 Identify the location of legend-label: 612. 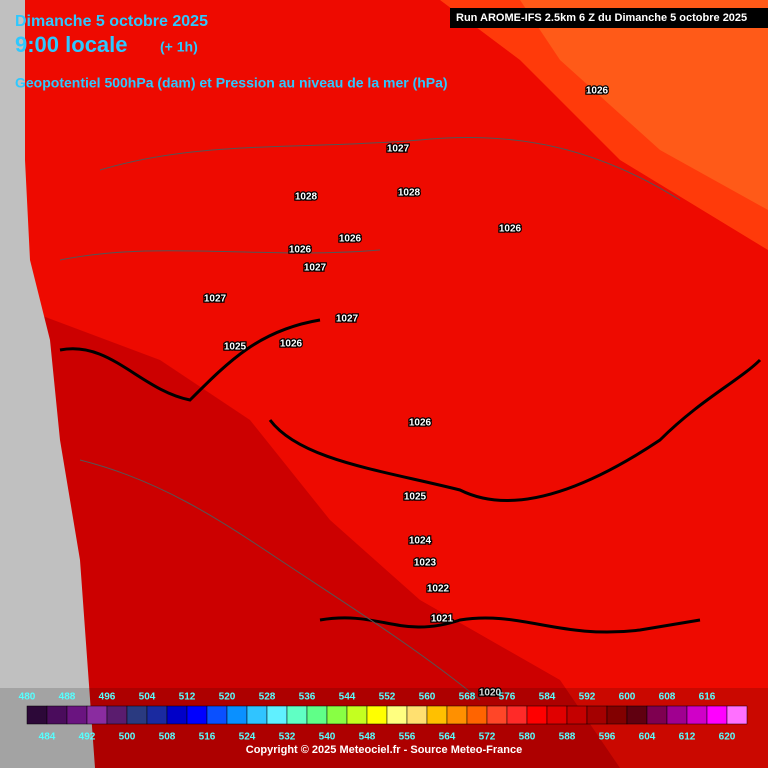
(687, 737).